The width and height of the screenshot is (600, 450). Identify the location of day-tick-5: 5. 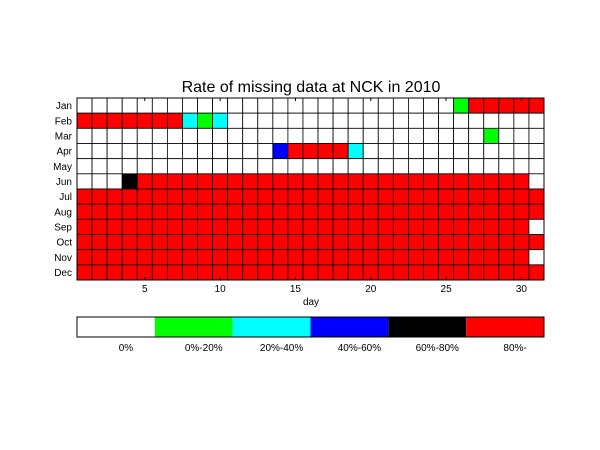
(145, 289).